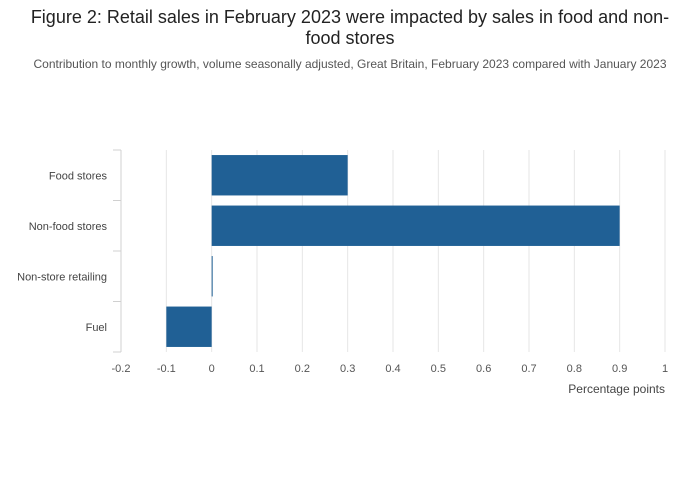  I want to click on category-label: Non-food stores, so click(68, 227).